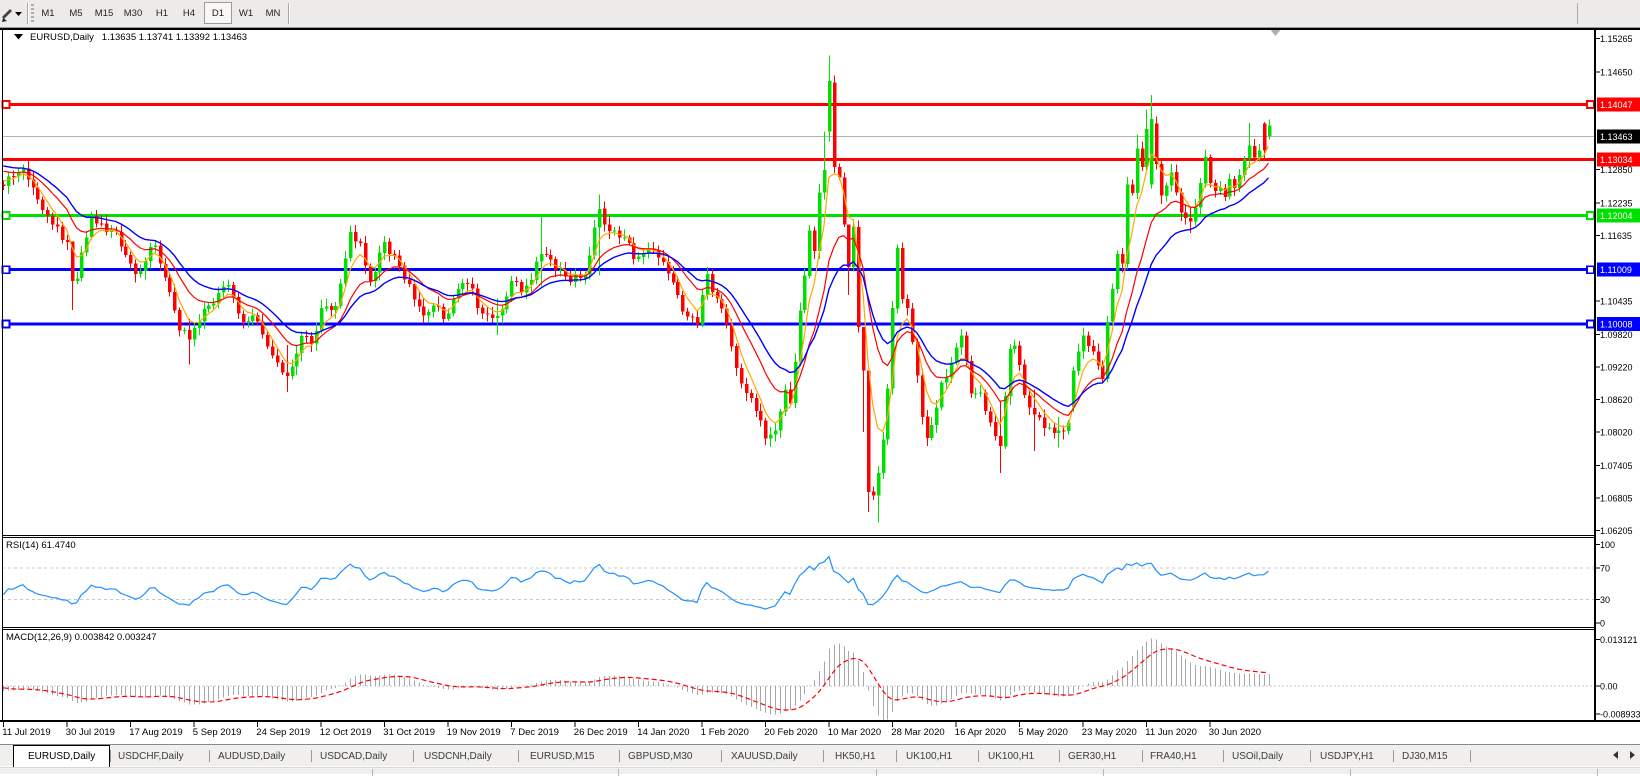  Describe the element at coordinates (1616, 170) in the screenshot. I see `svg-text: 1.12850` at that location.